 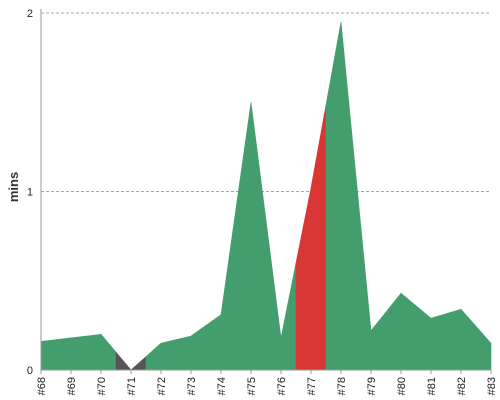 I want to click on y-tick-labels: 0 1 2, so click(x=30, y=192).